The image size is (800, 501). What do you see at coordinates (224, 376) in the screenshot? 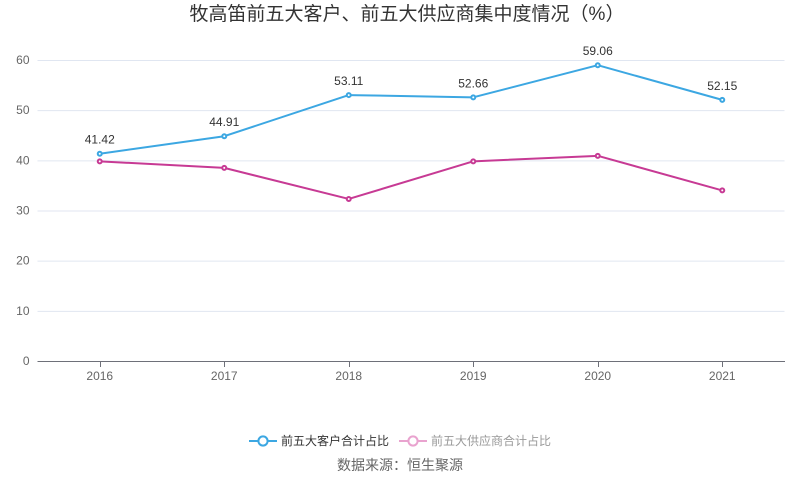
I see `x-axis-label: 2017` at bounding box center [224, 376].